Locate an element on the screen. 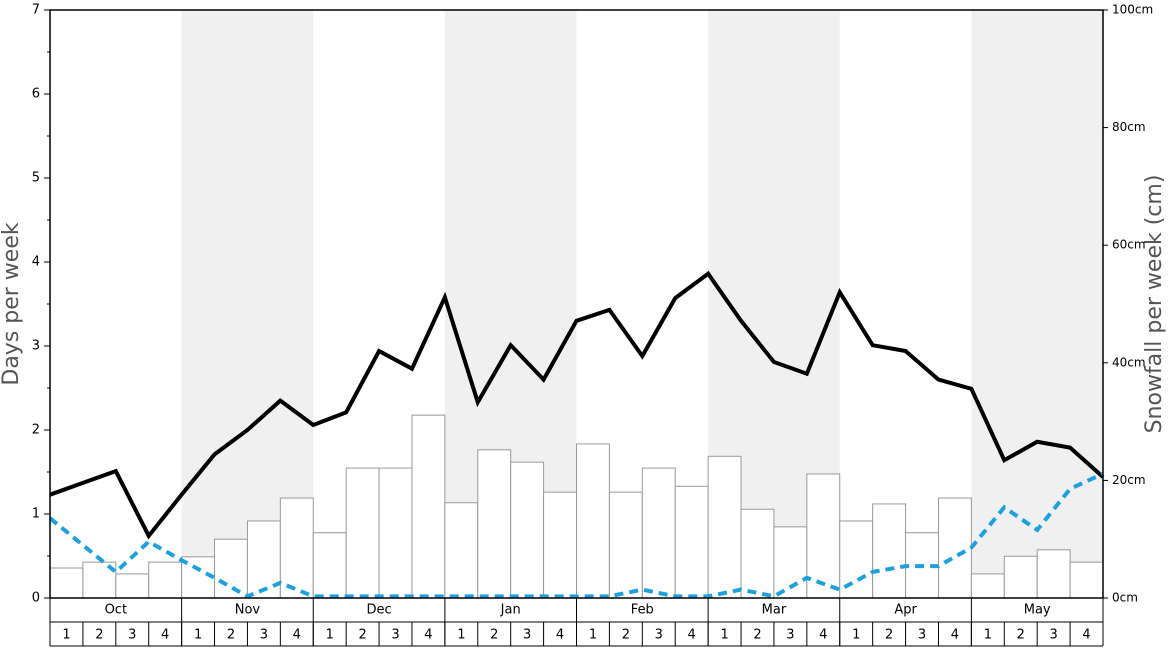 Image resolution: width=1168 pixels, height=648 pixels. y-tick-label: 5 is located at coordinates (36, 178).